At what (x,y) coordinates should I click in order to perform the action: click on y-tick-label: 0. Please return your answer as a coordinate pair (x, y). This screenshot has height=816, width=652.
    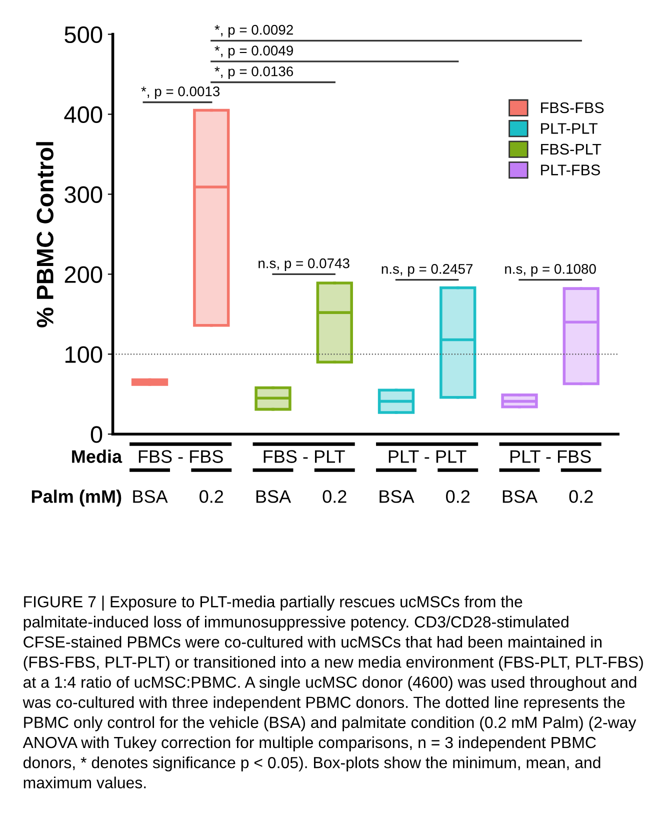
    Looking at the image, I should click on (96, 434).